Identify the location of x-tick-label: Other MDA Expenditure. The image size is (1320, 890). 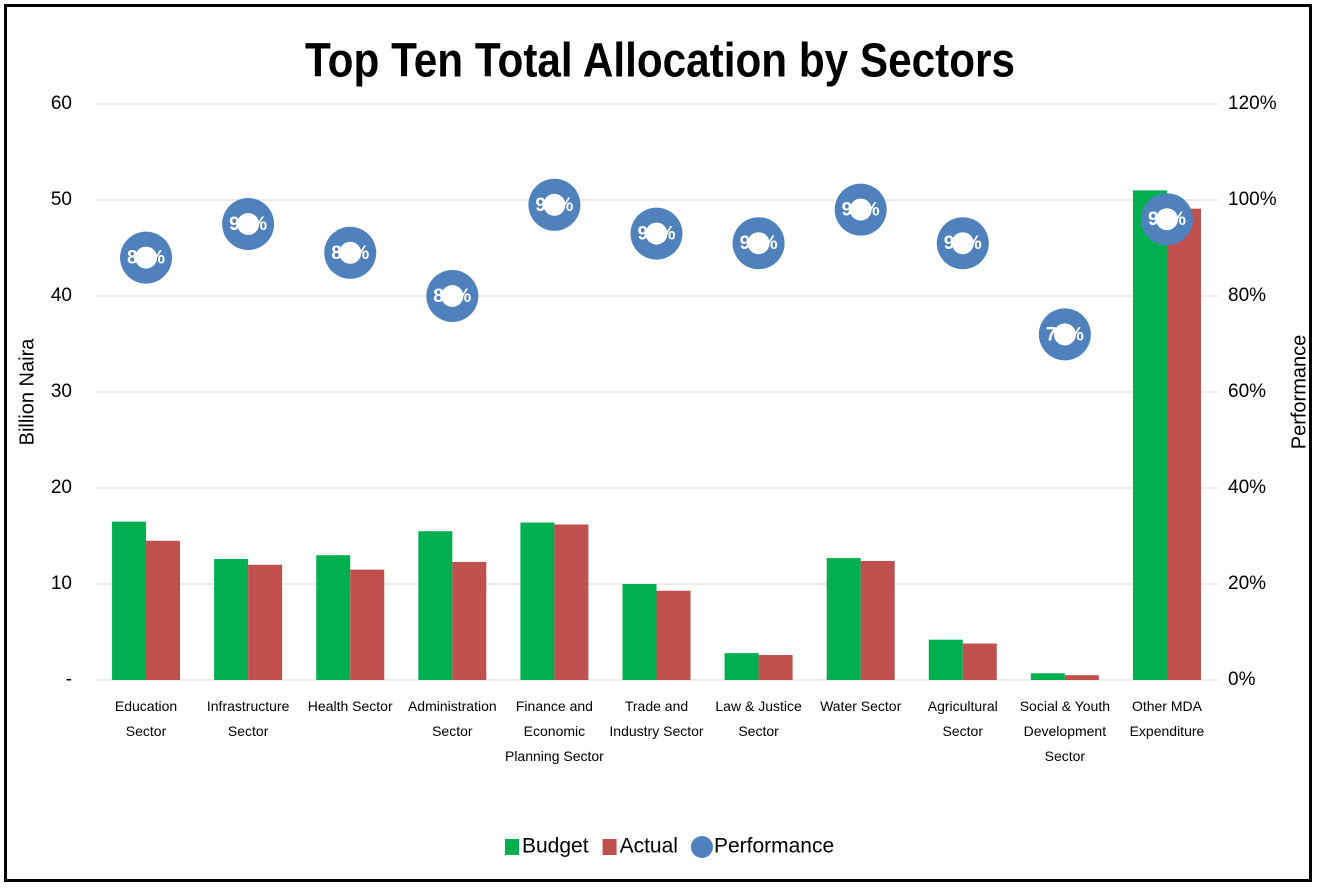
(1167, 718).